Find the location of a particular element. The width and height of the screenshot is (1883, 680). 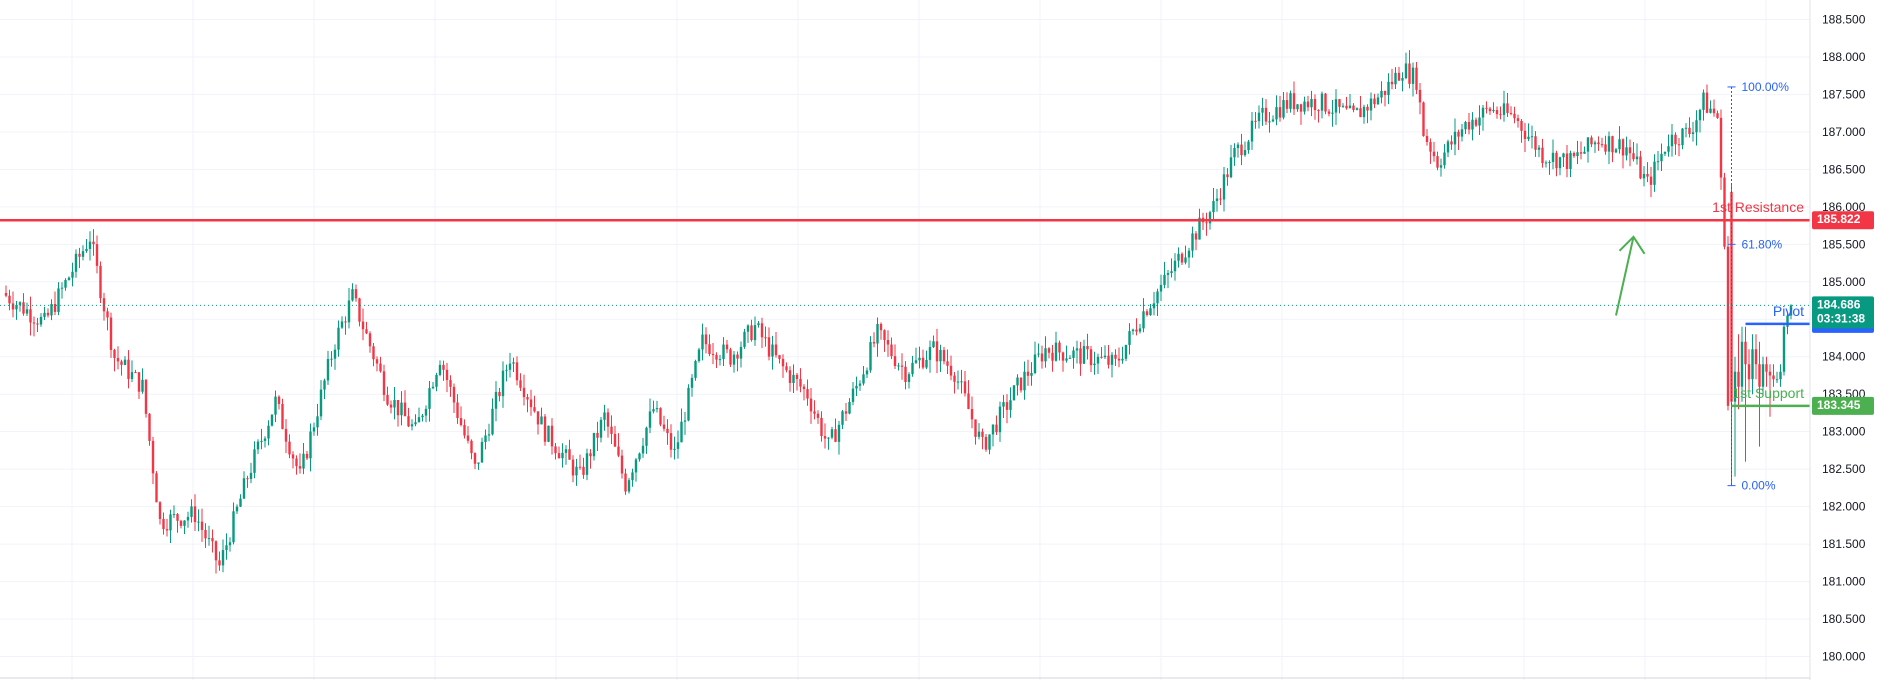

fibonacci-label: 100.00% is located at coordinates (1766, 87).